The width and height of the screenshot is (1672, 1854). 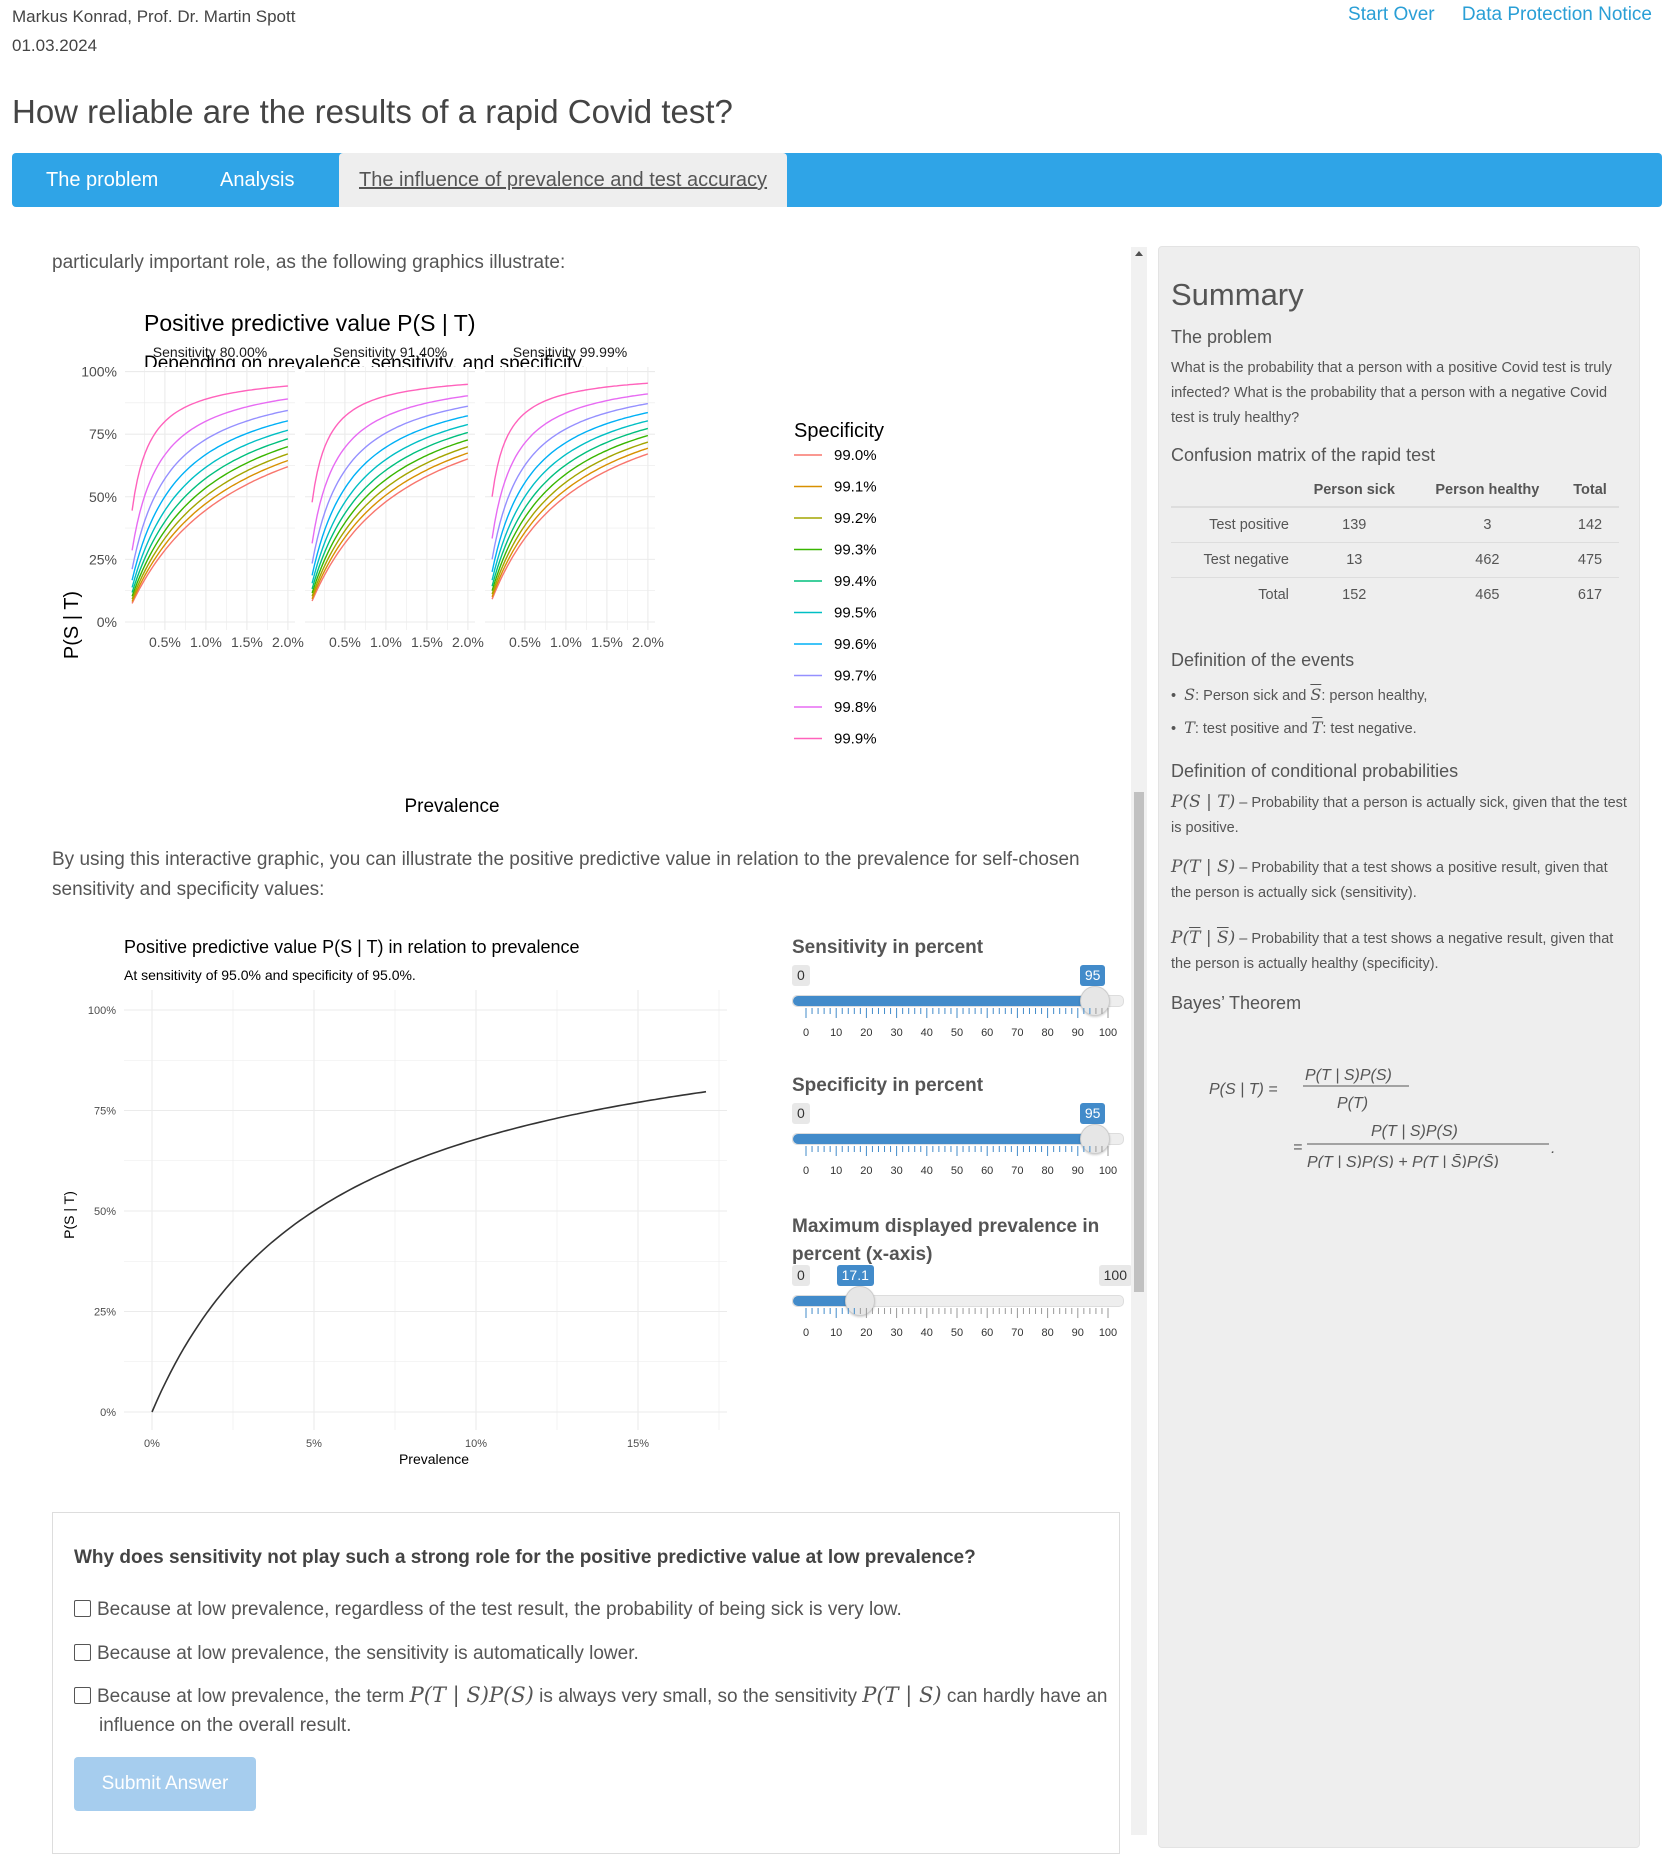 I want to click on conditional-3-math: P(T | S), so click(x=1203, y=938).